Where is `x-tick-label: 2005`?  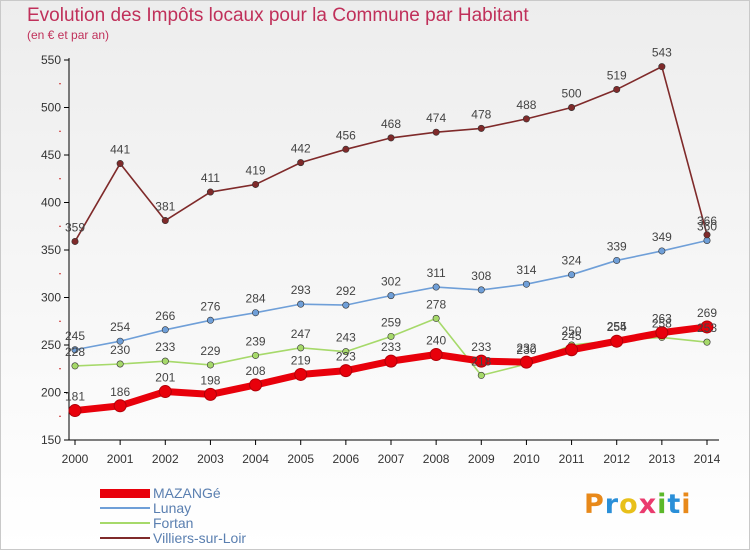
x-tick-label: 2005 is located at coordinates (300, 459).